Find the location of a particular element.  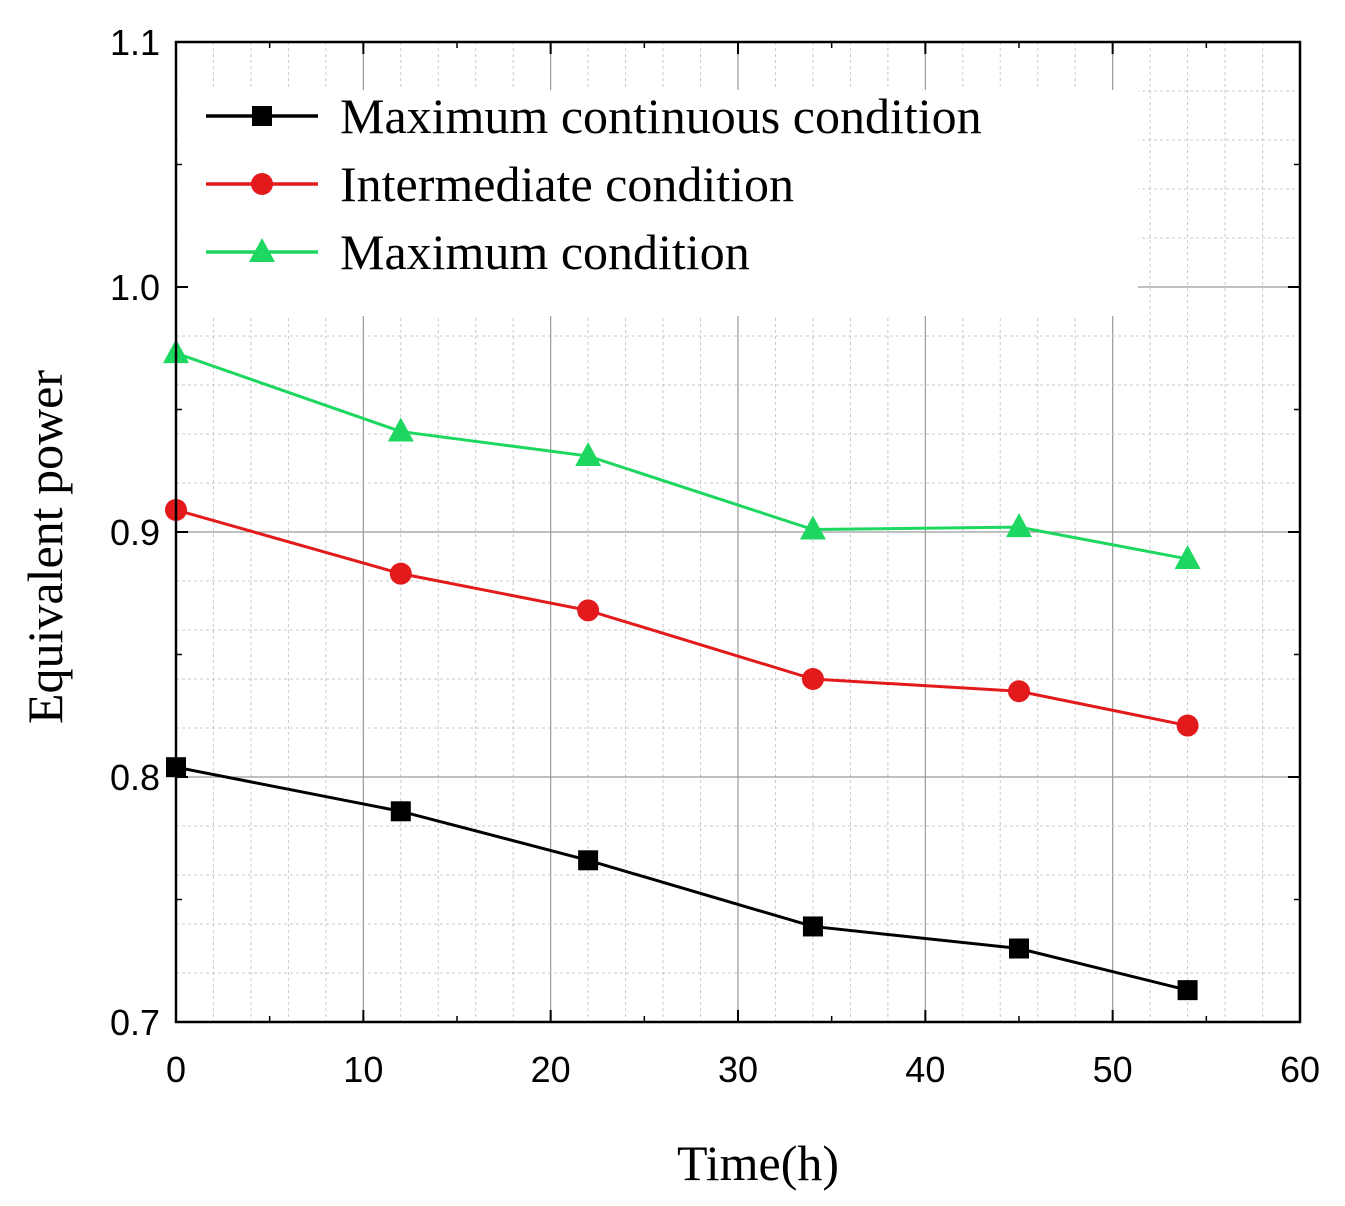

y-tick-label: 0.8 is located at coordinates (135, 777).